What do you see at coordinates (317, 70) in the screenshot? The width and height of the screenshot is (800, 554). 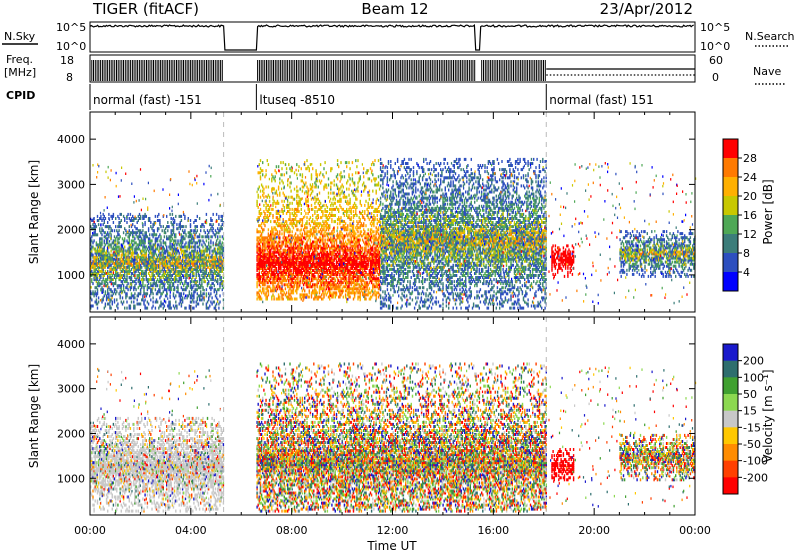 I see `freq-line` at bounding box center [317, 70].